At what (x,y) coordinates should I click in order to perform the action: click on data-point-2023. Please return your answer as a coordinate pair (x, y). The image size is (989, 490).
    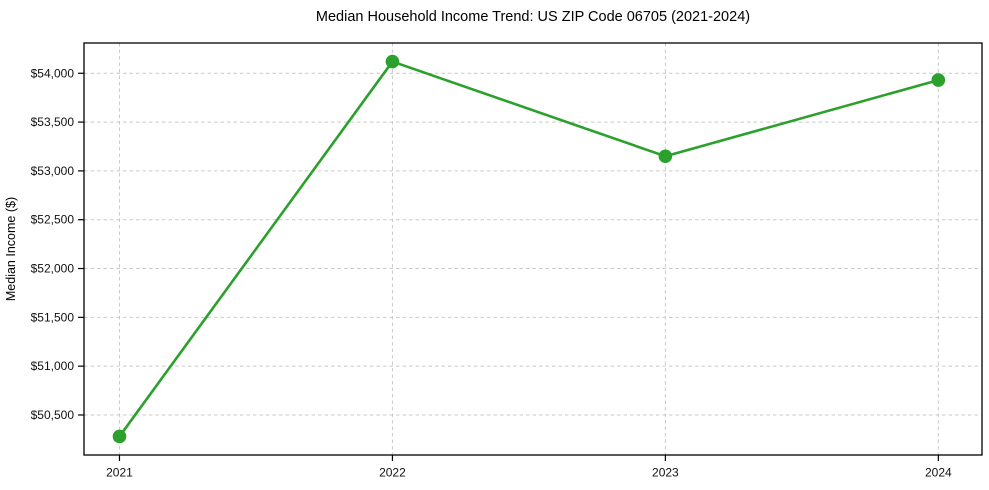
    Looking at the image, I should click on (665, 156).